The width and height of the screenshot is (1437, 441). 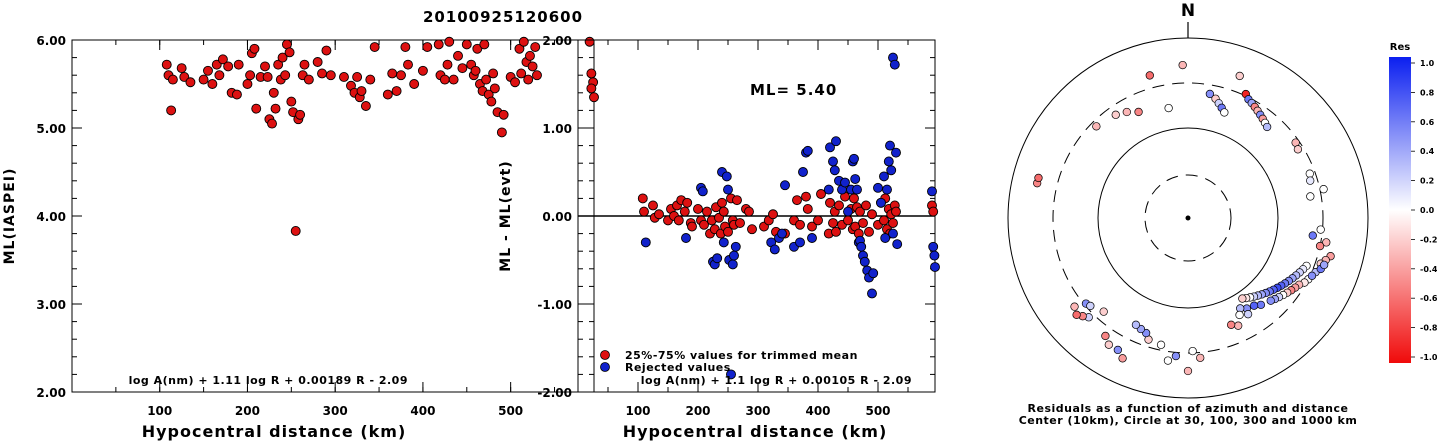 What do you see at coordinates (1428, 328) in the screenshot?
I see `colorbar-tick-label: -0.8` at bounding box center [1428, 328].